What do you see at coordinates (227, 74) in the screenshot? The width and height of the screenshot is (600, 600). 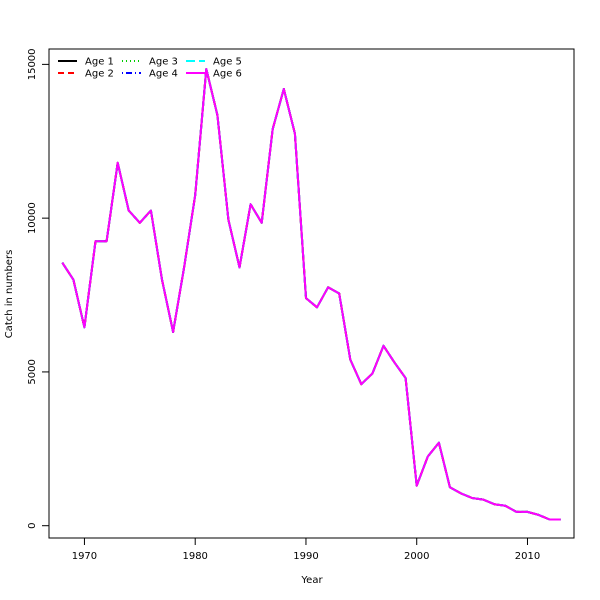 I see `legend-label-age-6: Age 6` at bounding box center [227, 74].